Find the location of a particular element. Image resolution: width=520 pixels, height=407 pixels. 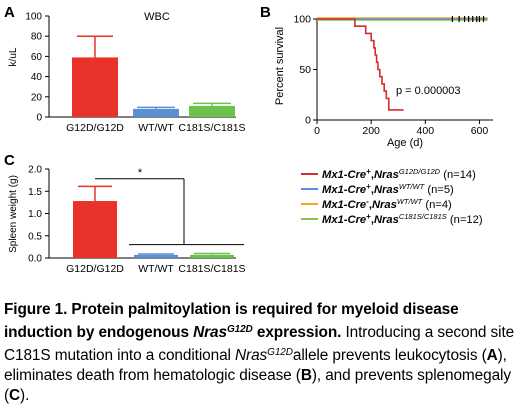

caption-text-4: ), and prevents splenomegaly ( is located at coordinates (257, 385).